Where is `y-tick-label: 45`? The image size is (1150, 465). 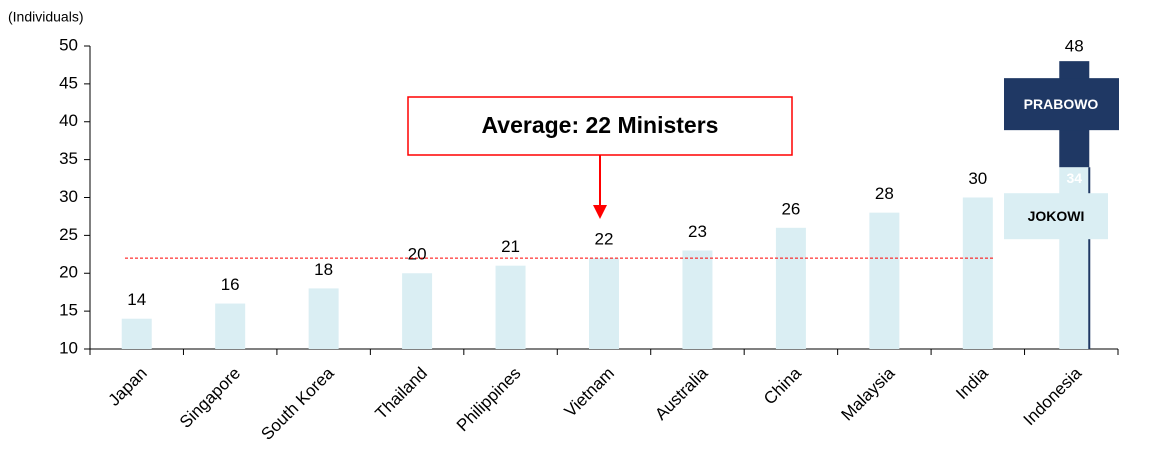
y-tick-label: 45 is located at coordinates (68, 82).